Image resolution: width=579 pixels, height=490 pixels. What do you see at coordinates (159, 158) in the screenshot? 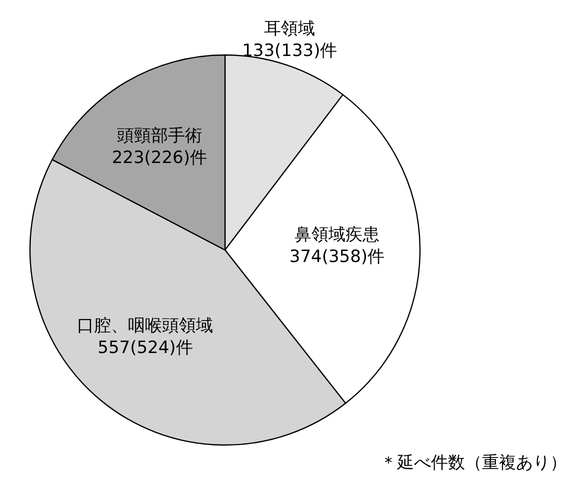
I see `data-label: 223(226)件` at bounding box center [159, 158].